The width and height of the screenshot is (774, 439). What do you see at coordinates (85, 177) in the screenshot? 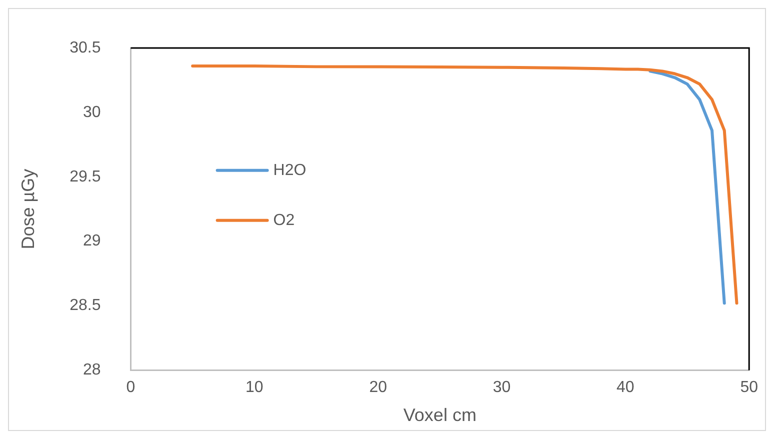
I see `y-tick-label: 29.5` at bounding box center [85, 177].